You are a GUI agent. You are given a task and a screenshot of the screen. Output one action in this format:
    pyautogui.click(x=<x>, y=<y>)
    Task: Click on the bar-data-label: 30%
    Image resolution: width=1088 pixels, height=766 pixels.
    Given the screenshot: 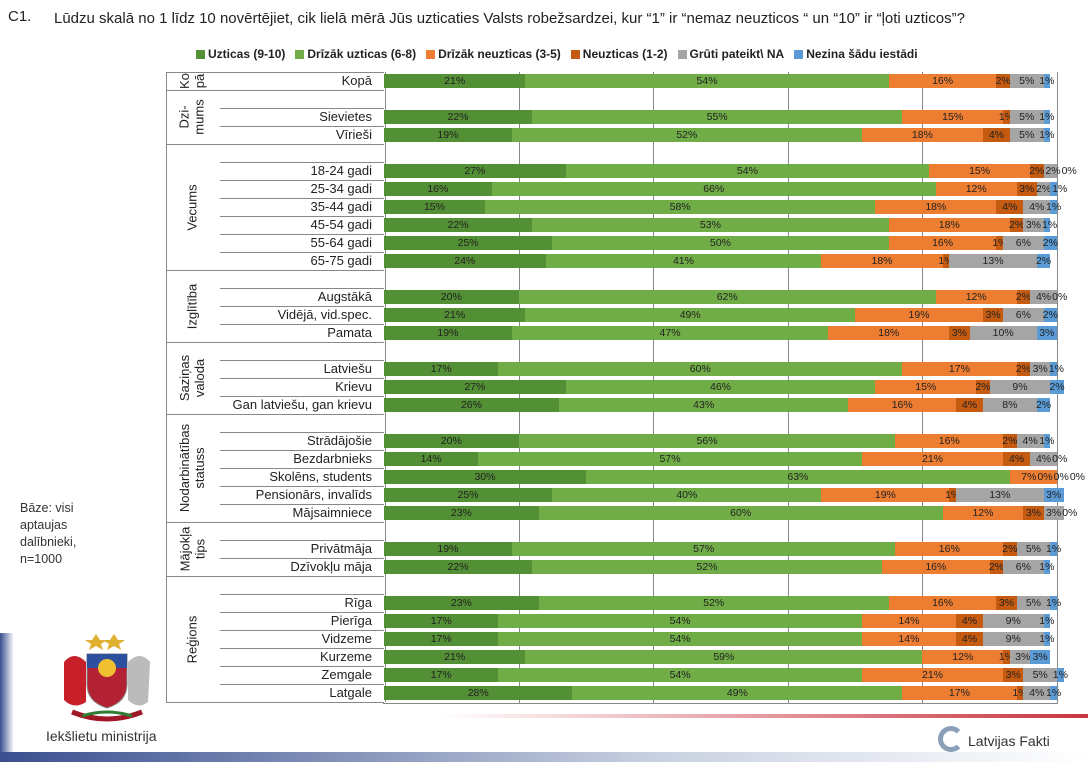 What is the action you would take?
    pyautogui.click(x=485, y=477)
    